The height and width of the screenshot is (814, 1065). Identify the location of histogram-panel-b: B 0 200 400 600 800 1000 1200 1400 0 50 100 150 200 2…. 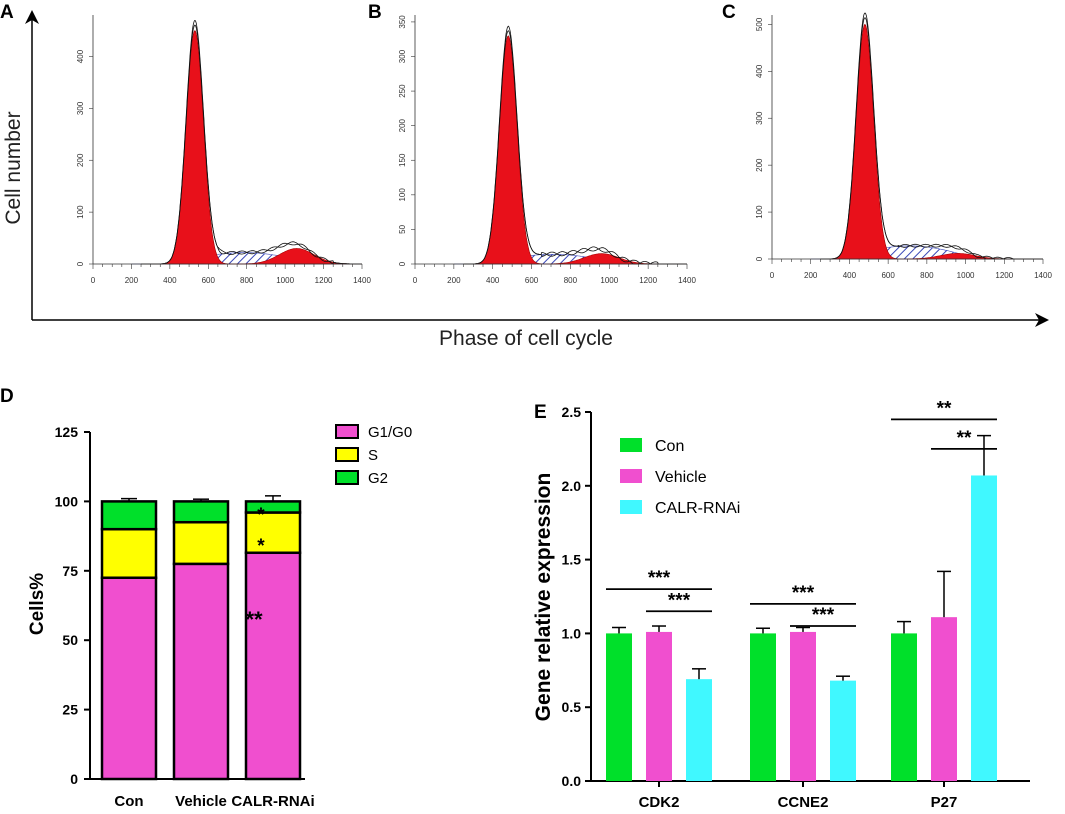
(532, 143).